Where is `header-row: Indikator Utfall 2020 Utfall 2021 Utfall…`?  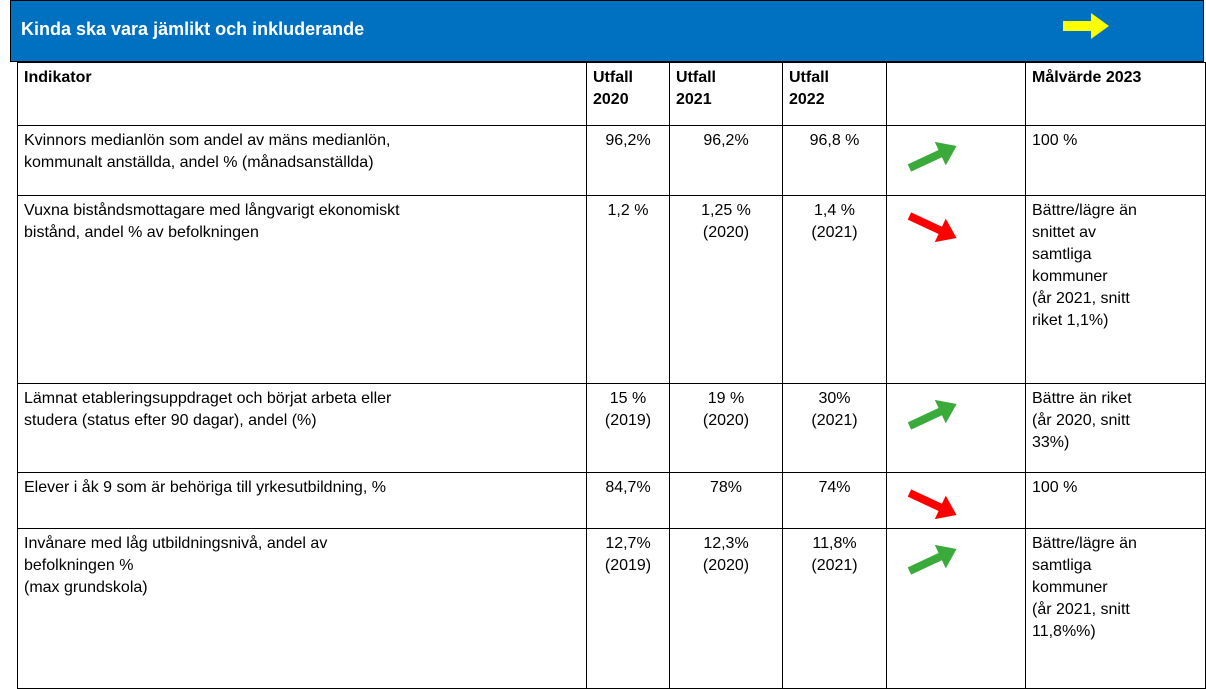
header-row: Indikator Utfall 2020 Utfall 2021 Utfall… is located at coordinates (611, 94).